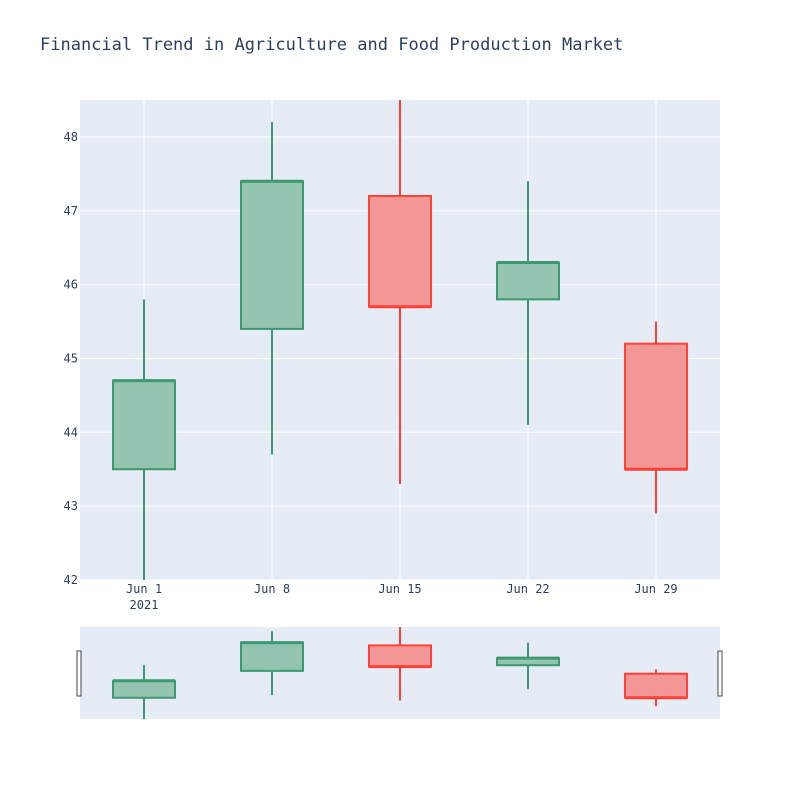  I want to click on y-axis-ticks: 42 43 44 45 46 47 48, so click(71, 358).